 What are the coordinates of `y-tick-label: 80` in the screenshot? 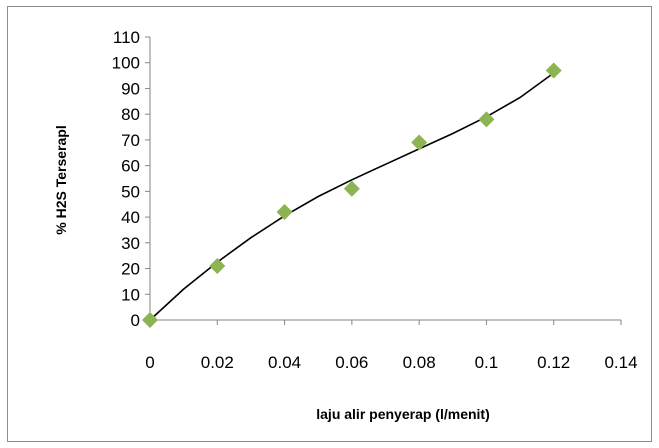 It's located at (130, 114).